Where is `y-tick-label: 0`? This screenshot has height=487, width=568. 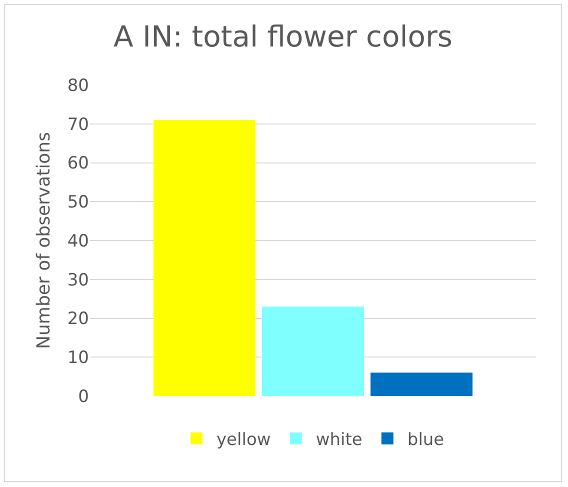
y-tick-label: 0 is located at coordinates (83, 396).